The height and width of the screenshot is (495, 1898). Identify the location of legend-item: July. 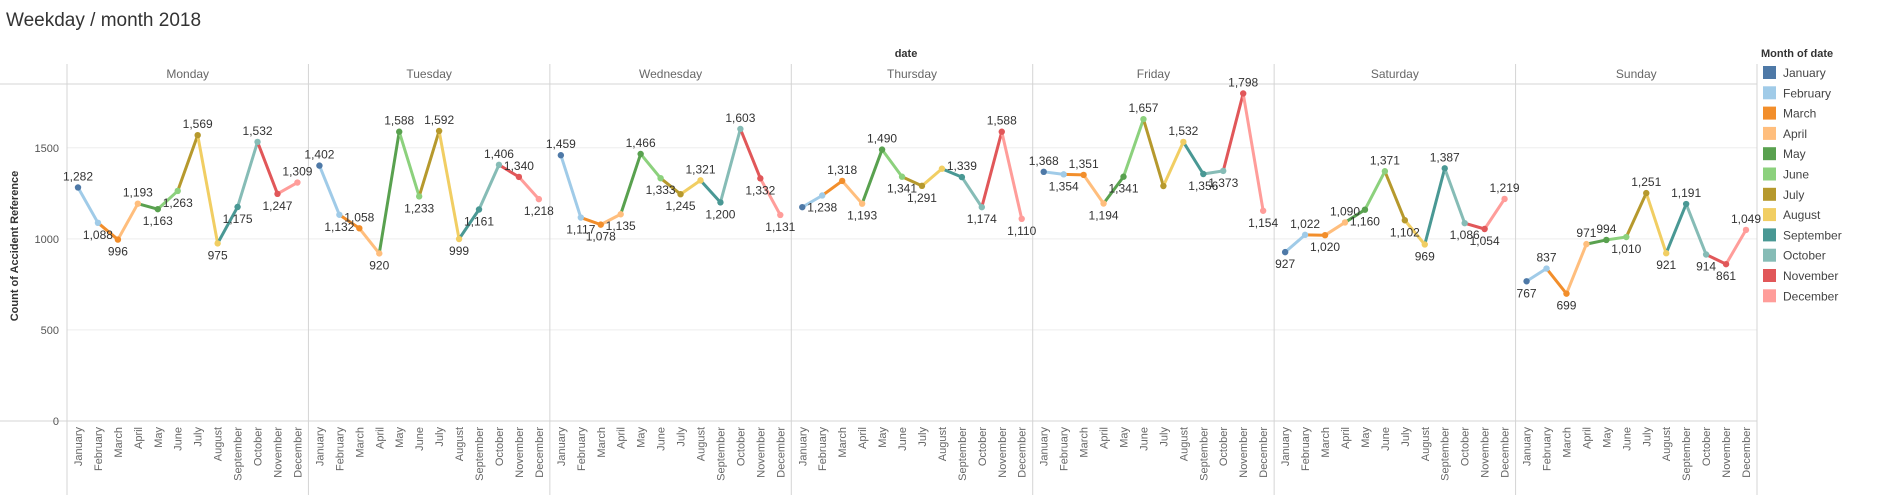
(1783, 194).